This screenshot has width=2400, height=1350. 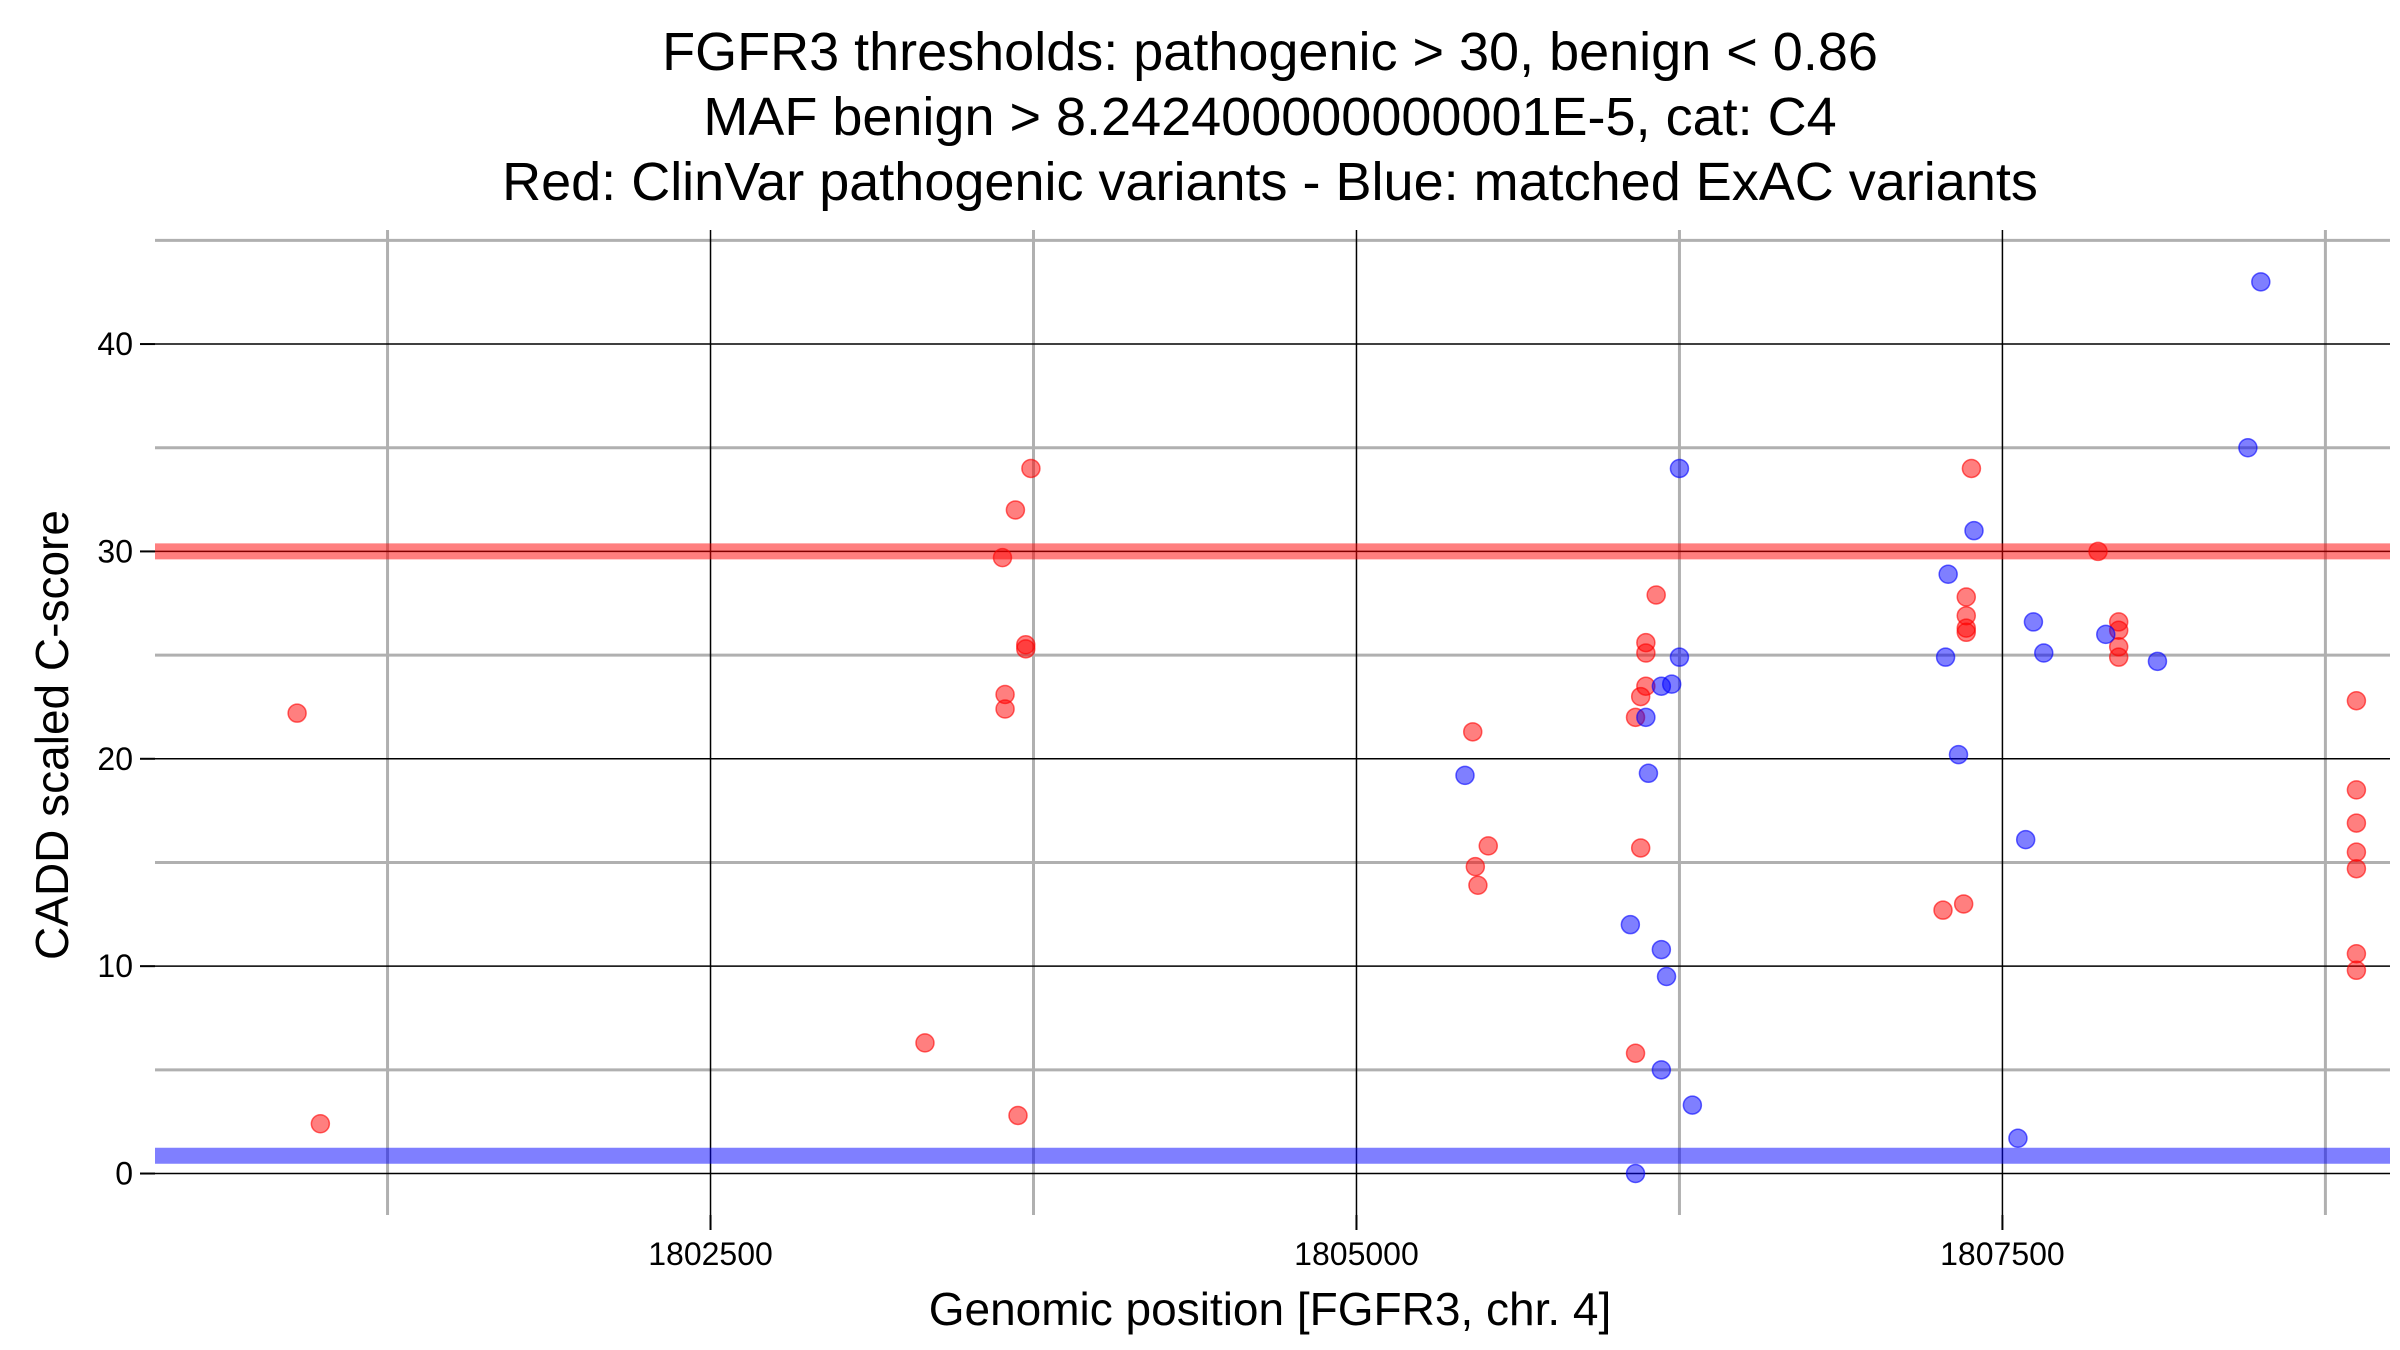 What do you see at coordinates (115, 344) in the screenshot?
I see `y-tick-label: 40` at bounding box center [115, 344].